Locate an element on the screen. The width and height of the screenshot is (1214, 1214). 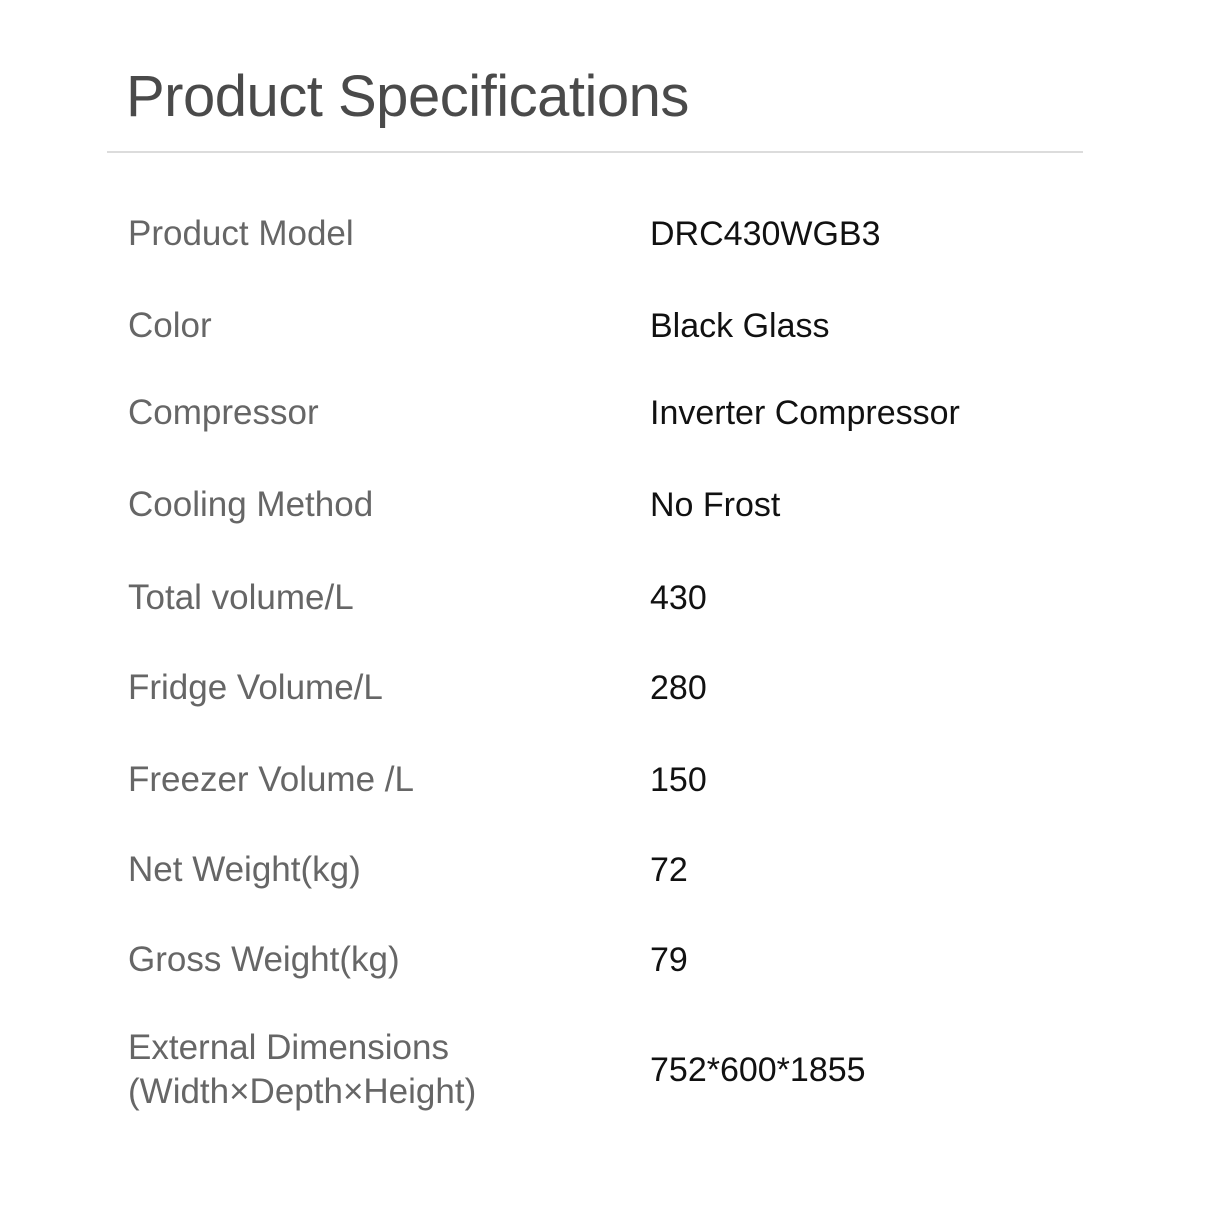
spec-label-line1: External Dimensions is located at coordinates (288, 1047).